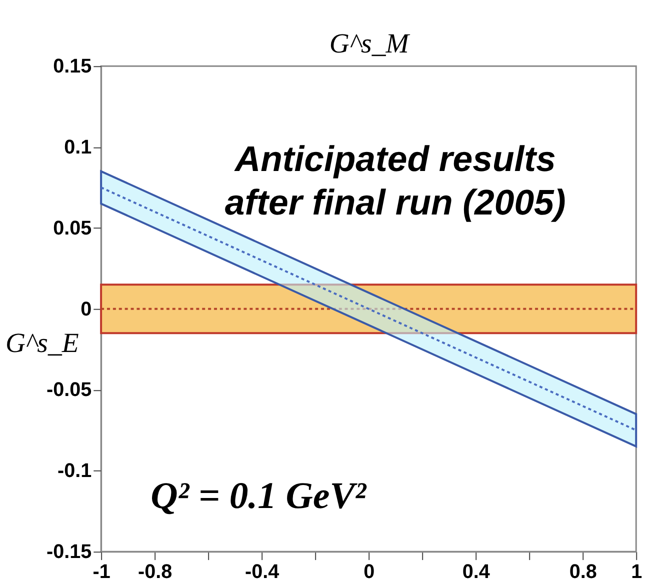  What do you see at coordinates (476, 571) in the screenshot?
I see `x-tick-label: 0.4` at bounding box center [476, 571].